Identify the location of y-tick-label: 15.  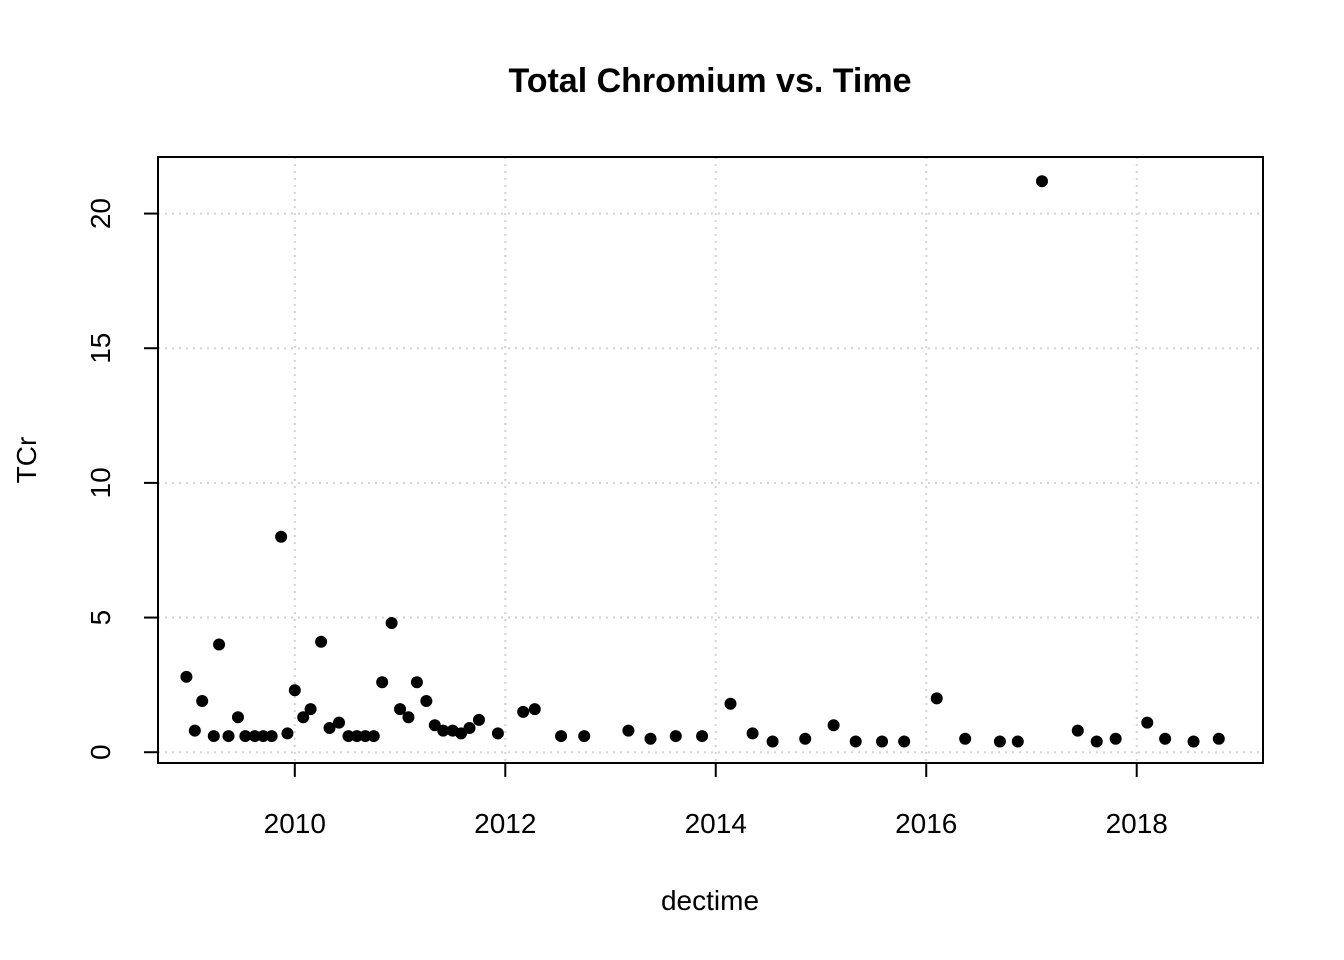
(100, 348).